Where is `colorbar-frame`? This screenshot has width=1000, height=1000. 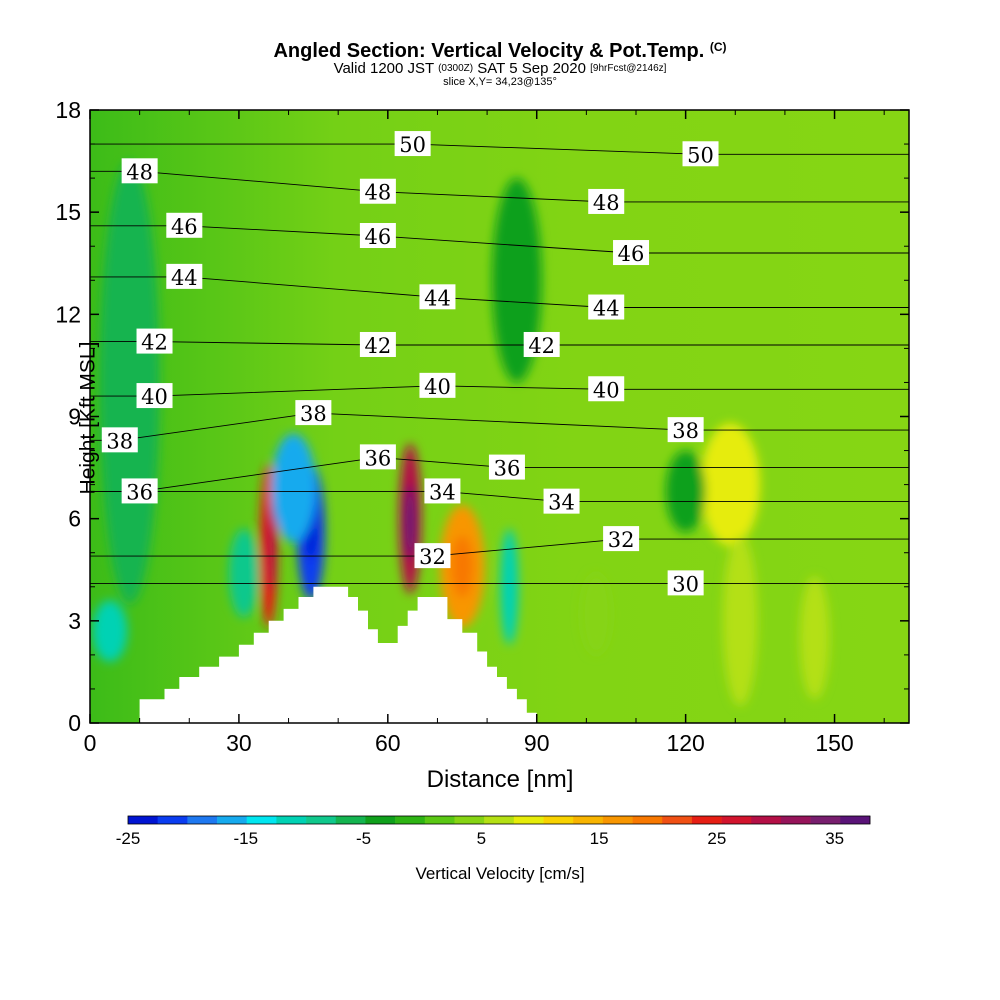
colorbar-frame is located at coordinates (499, 820).